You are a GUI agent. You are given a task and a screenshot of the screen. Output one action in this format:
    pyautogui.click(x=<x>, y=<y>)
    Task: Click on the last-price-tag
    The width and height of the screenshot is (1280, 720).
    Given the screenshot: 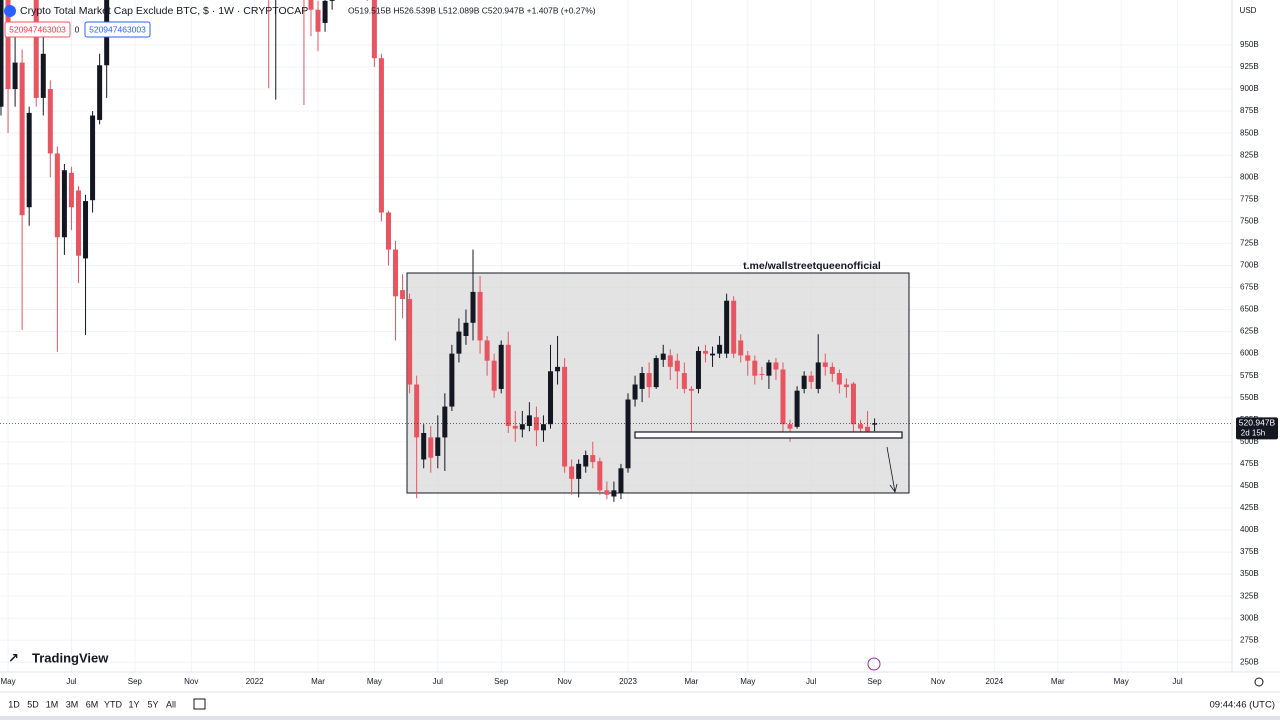 What is the action you would take?
    pyautogui.click(x=1257, y=428)
    